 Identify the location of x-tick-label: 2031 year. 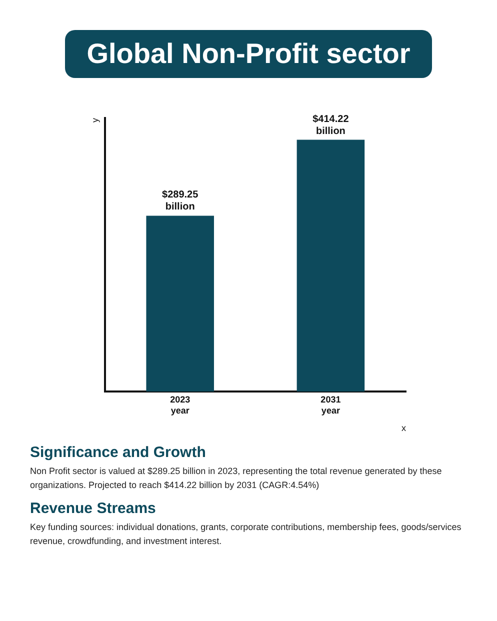
(330, 405).